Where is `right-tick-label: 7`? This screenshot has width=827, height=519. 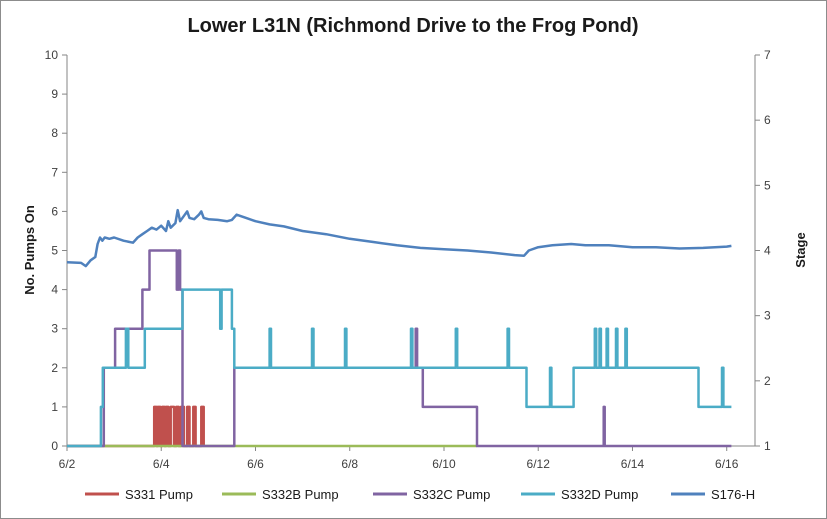
right-tick-label: 7 is located at coordinates (767, 55).